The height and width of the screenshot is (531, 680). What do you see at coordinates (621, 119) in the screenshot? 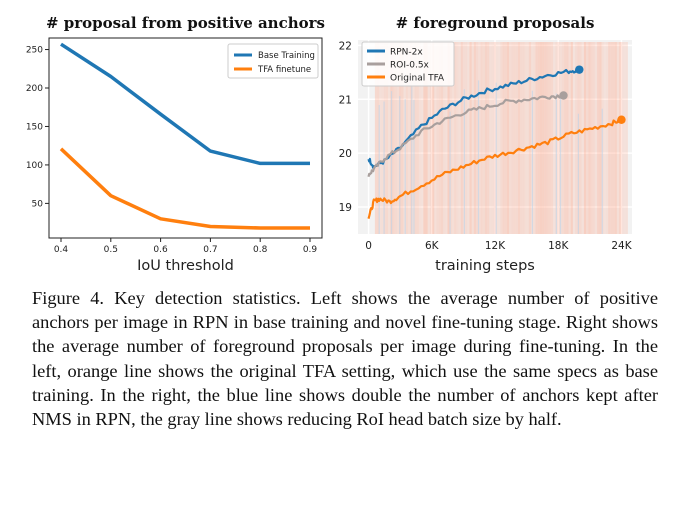
I see `series-endpoint-original-tfa` at bounding box center [621, 119].